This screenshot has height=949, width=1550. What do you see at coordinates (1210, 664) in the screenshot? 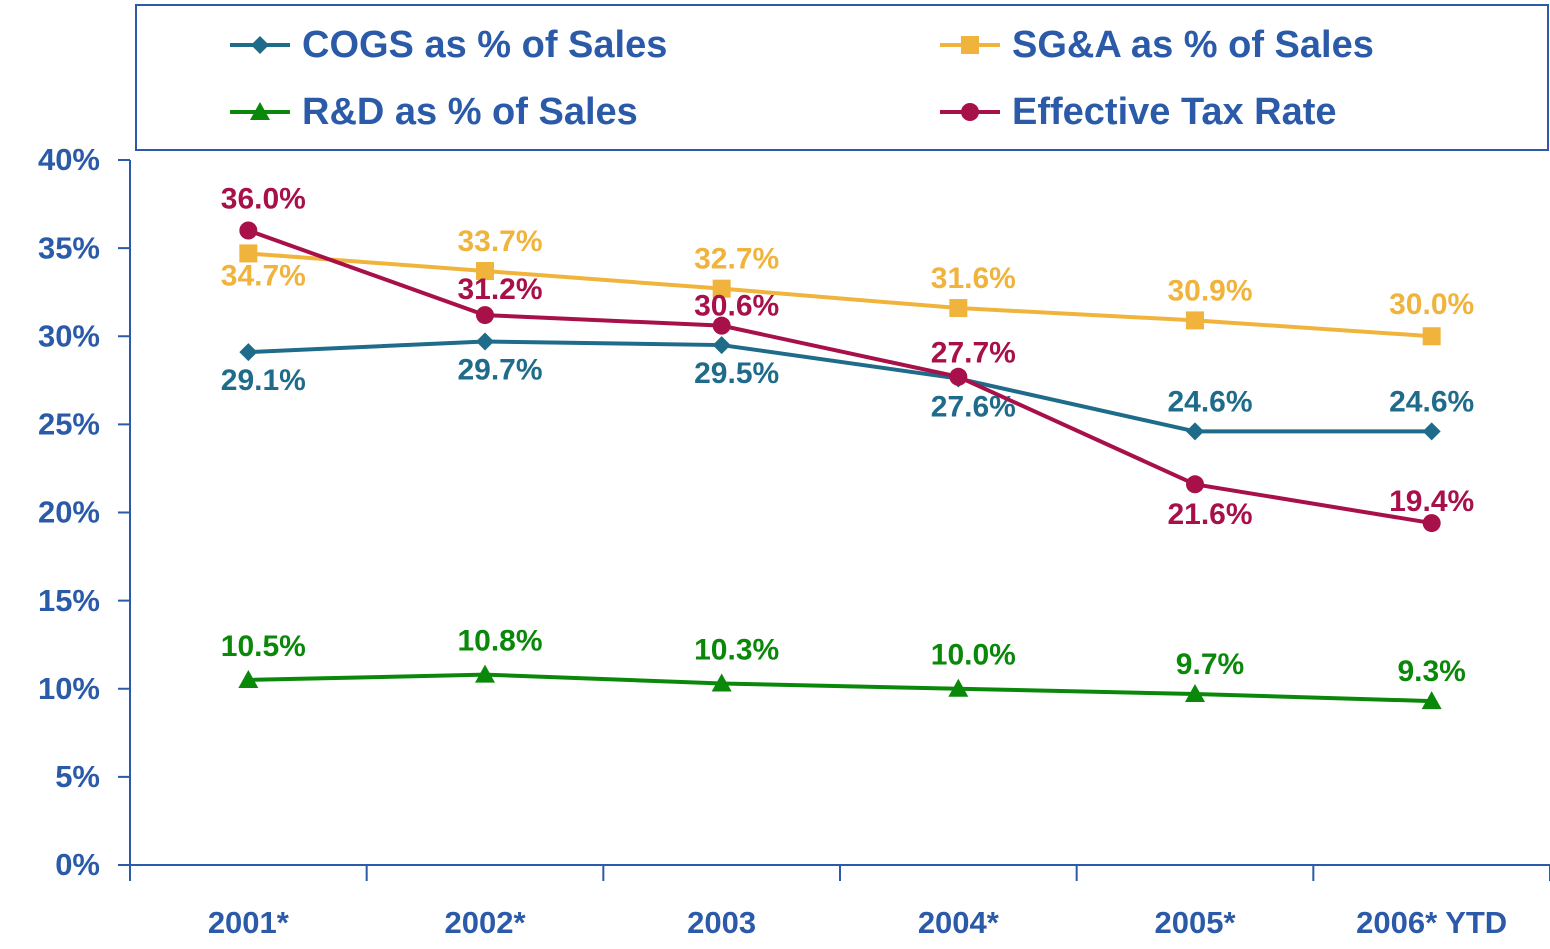
I see `data-label: 9.7%` at bounding box center [1210, 664].